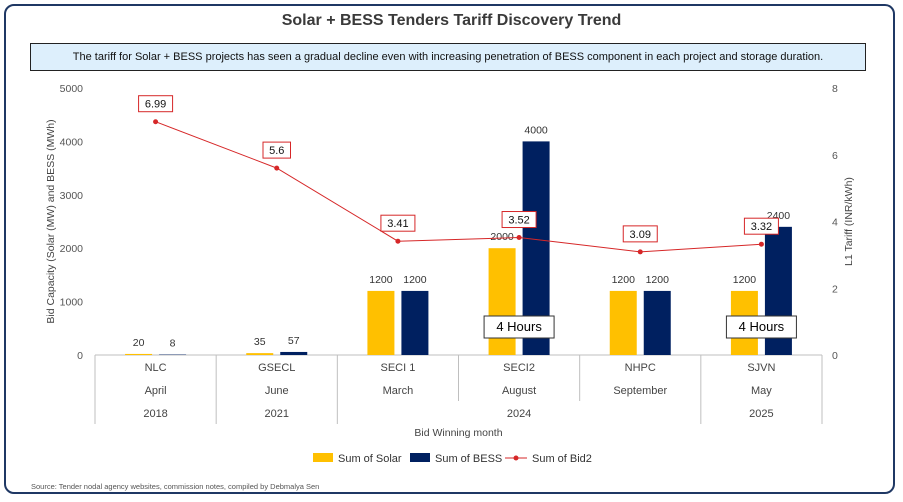  What do you see at coordinates (139, 343) in the screenshot?
I see `data-label-solar: 20` at bounding box center [139, 343].